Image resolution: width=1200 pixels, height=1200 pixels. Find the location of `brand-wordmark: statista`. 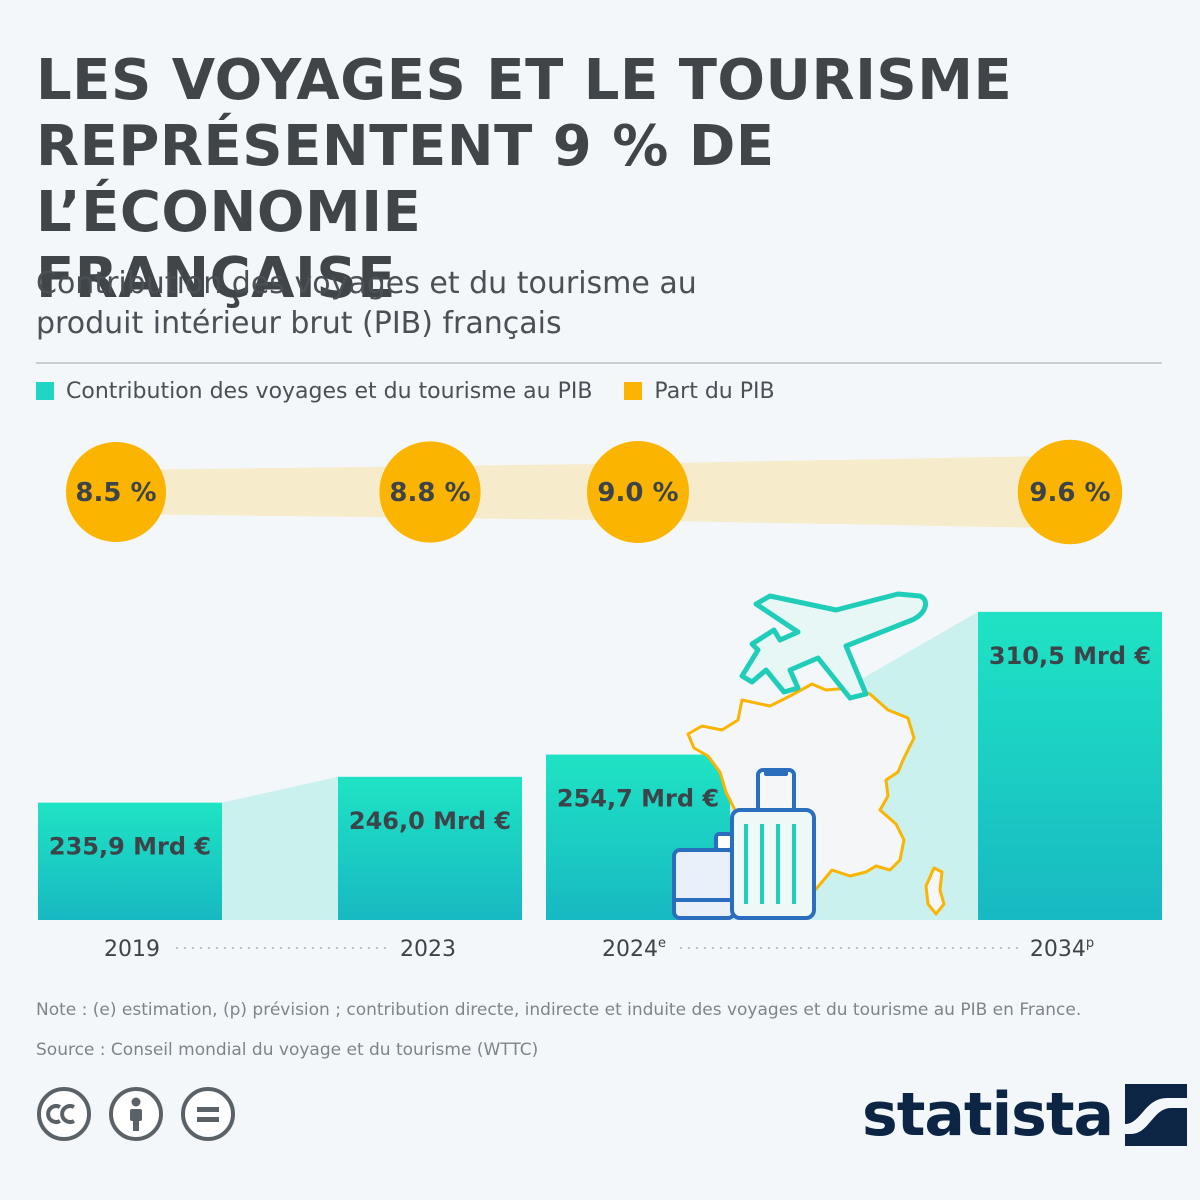

brand-wordmark: statista is located at coordinates (988, 1115).